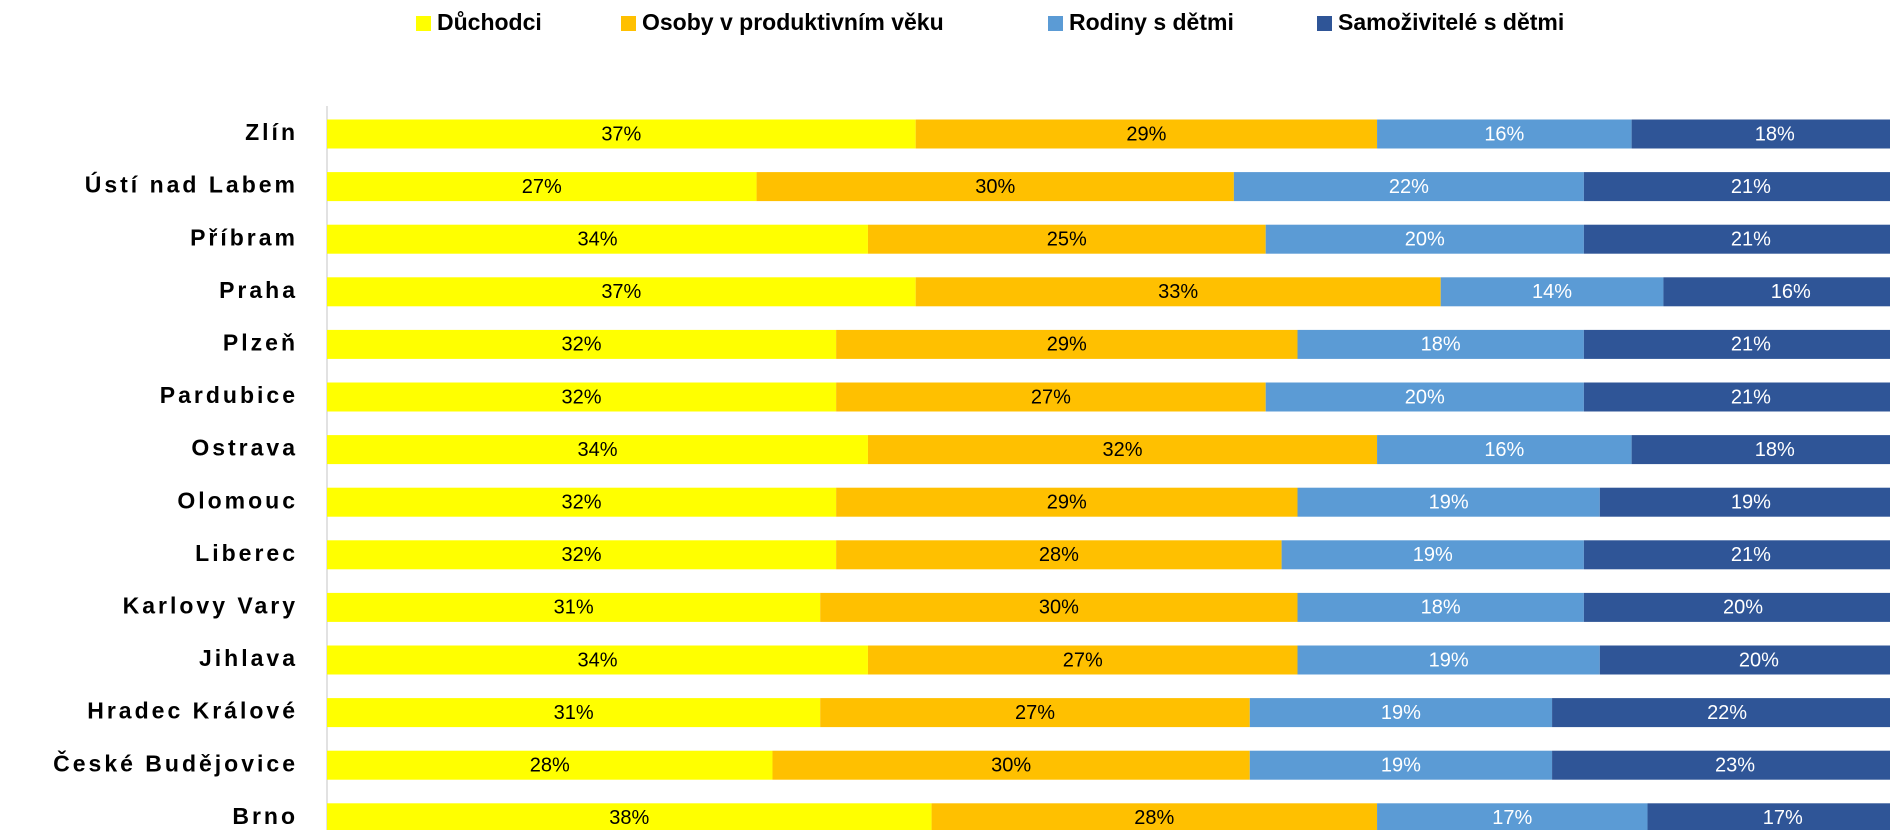 This screenshot has height=830, width=1890. What do you see at coordinates (192, 711) in the screenshot?
I see `y-tick-label: Hradec Králové` at bounding box center [192, 711].